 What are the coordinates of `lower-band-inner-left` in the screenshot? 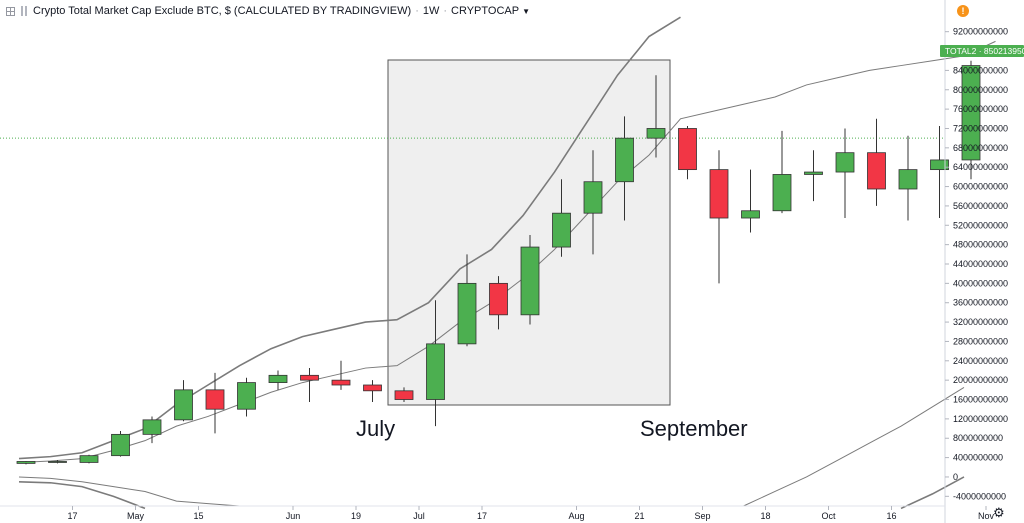 It's located at (129, 491).